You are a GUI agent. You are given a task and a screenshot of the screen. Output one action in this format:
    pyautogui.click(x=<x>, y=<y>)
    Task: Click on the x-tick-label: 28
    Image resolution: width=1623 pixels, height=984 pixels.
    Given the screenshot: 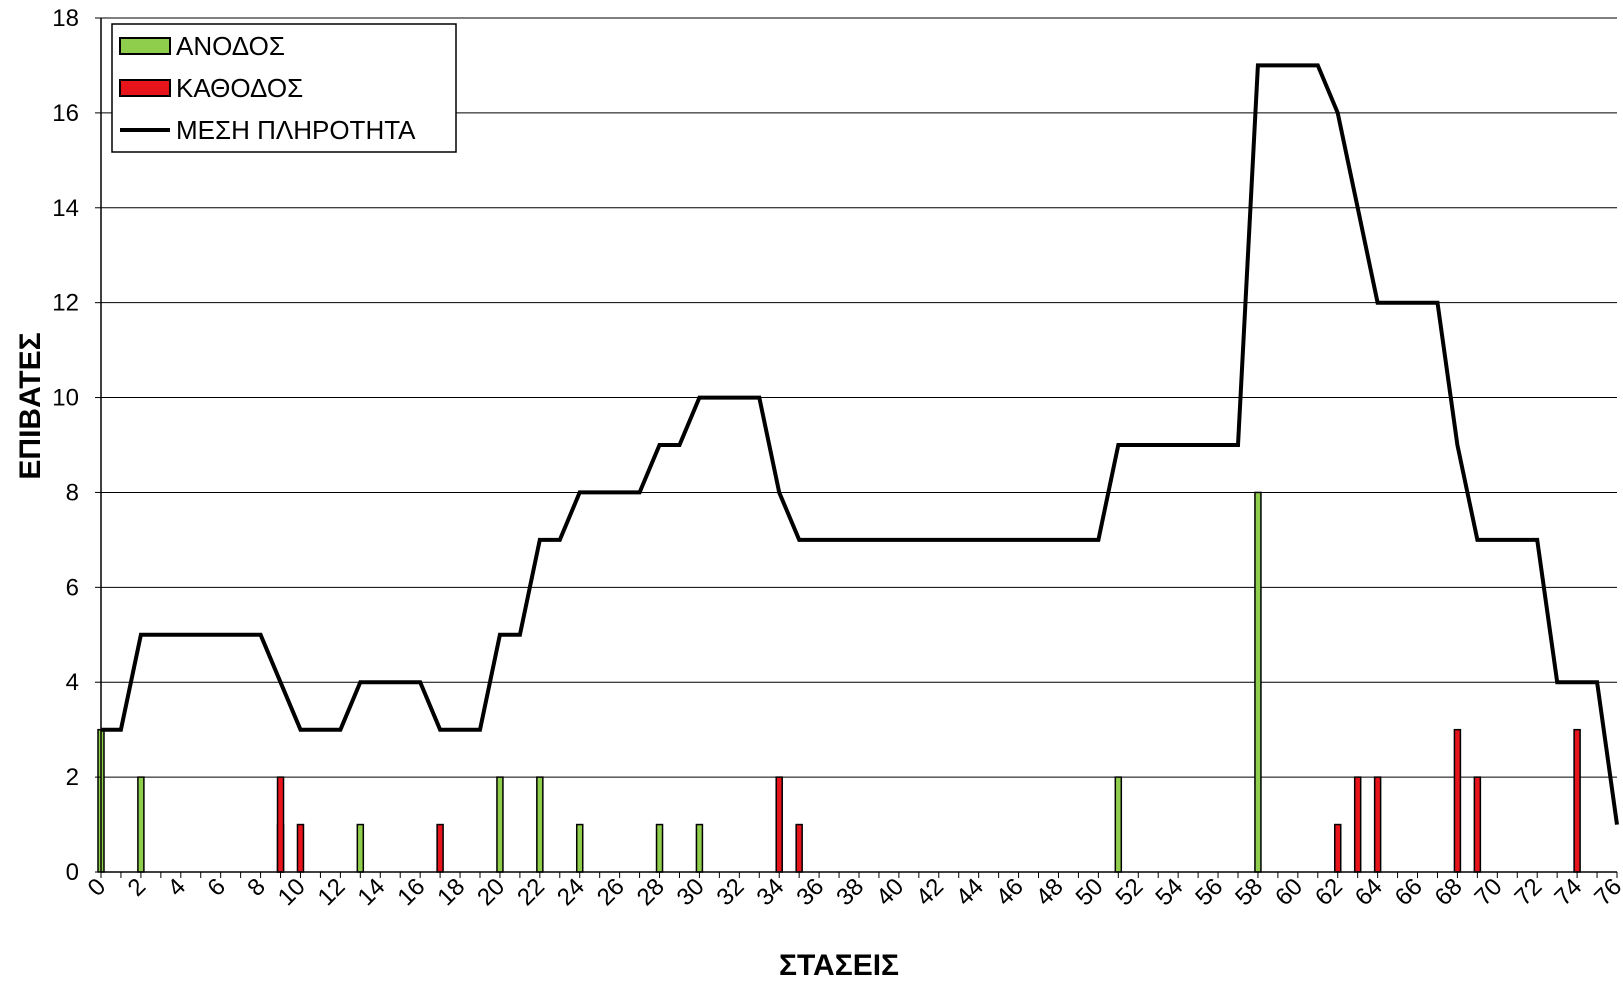 What is the action you would take?
    pyautogui.click(x=651, y=892)
    